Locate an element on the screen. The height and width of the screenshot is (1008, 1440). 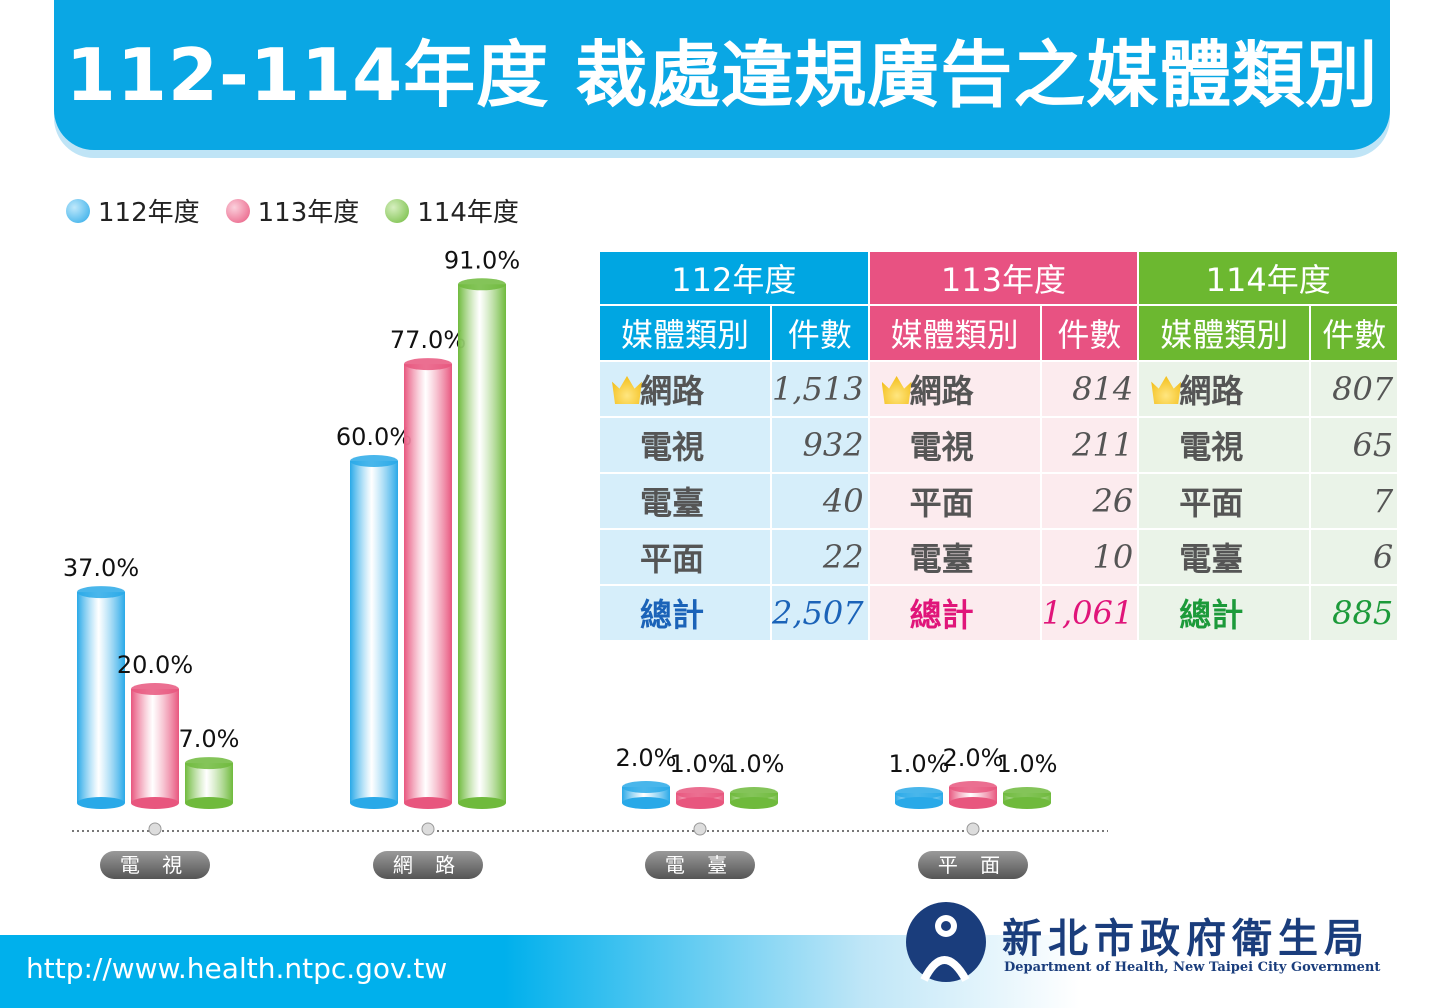
legend-item-113: 113年度 is located at coordinates (292, 210).